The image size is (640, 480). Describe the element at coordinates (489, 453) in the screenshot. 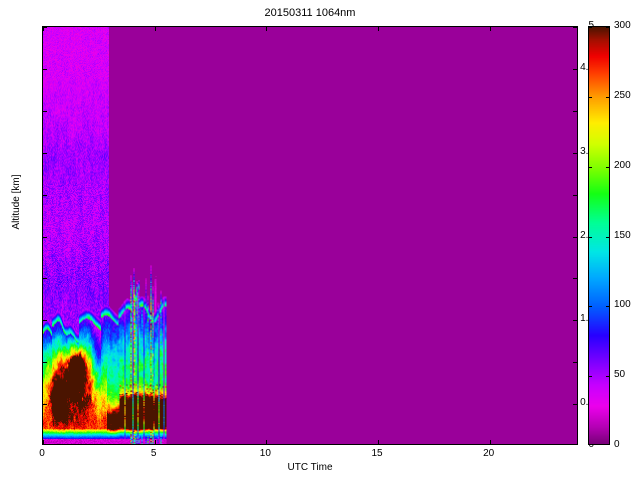

I see `x-axis-tick-label: 20` at that location.